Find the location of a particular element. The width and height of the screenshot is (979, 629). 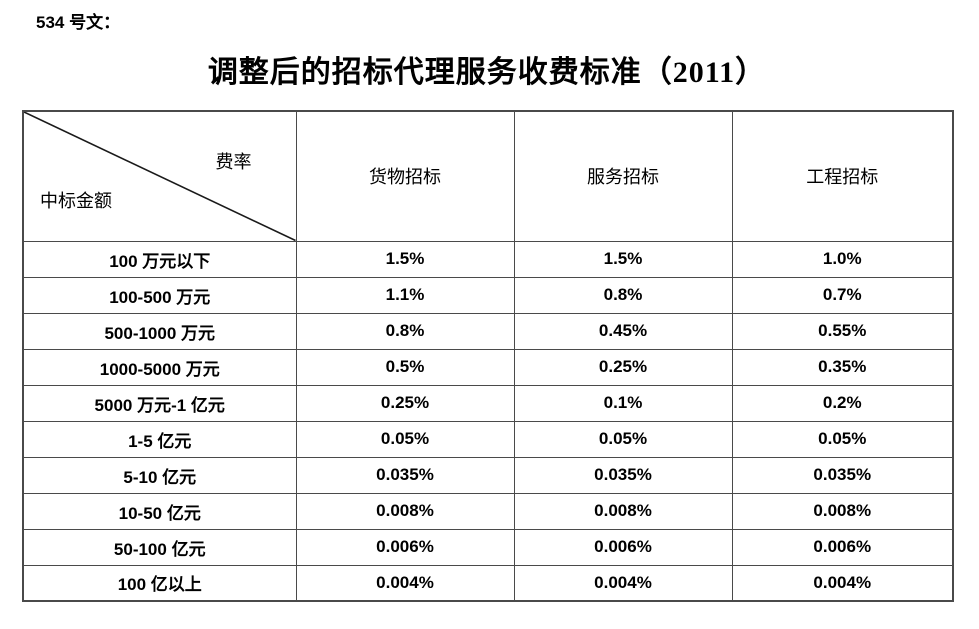

rate-cell: 0.55% is located at coordinates (842, 331).